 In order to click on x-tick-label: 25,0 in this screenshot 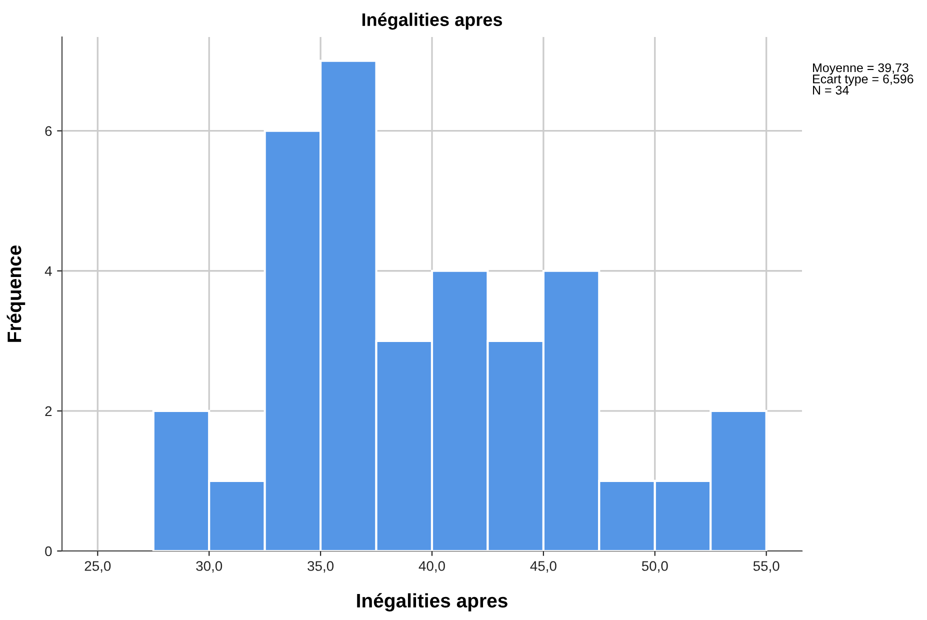, I will do `click(97, 567)`.